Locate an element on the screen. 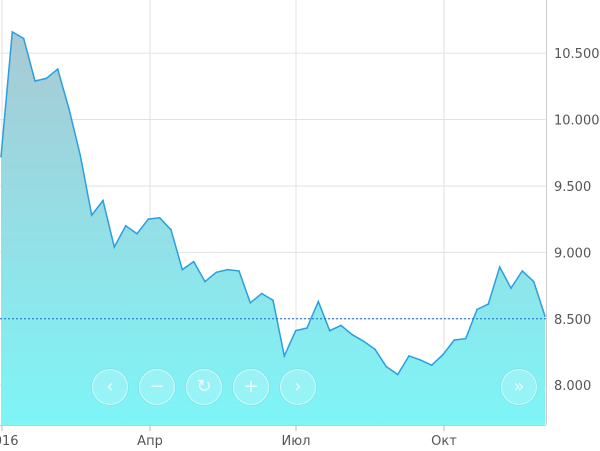  minus-icon: − is located at coordinates (157, 386).